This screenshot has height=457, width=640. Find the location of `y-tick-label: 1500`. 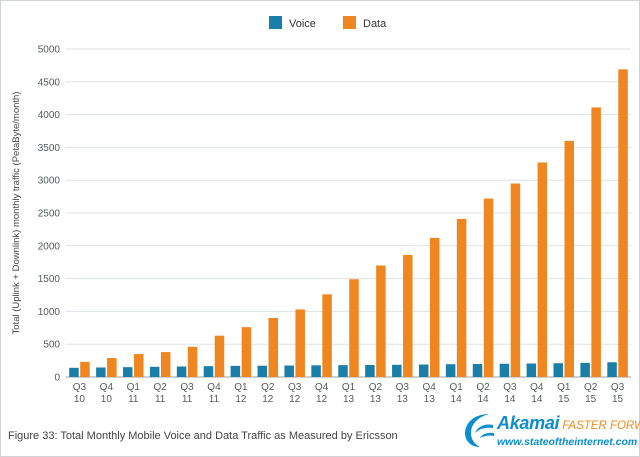

y-tick-label: 1500 is located at coordinates (49, 279).